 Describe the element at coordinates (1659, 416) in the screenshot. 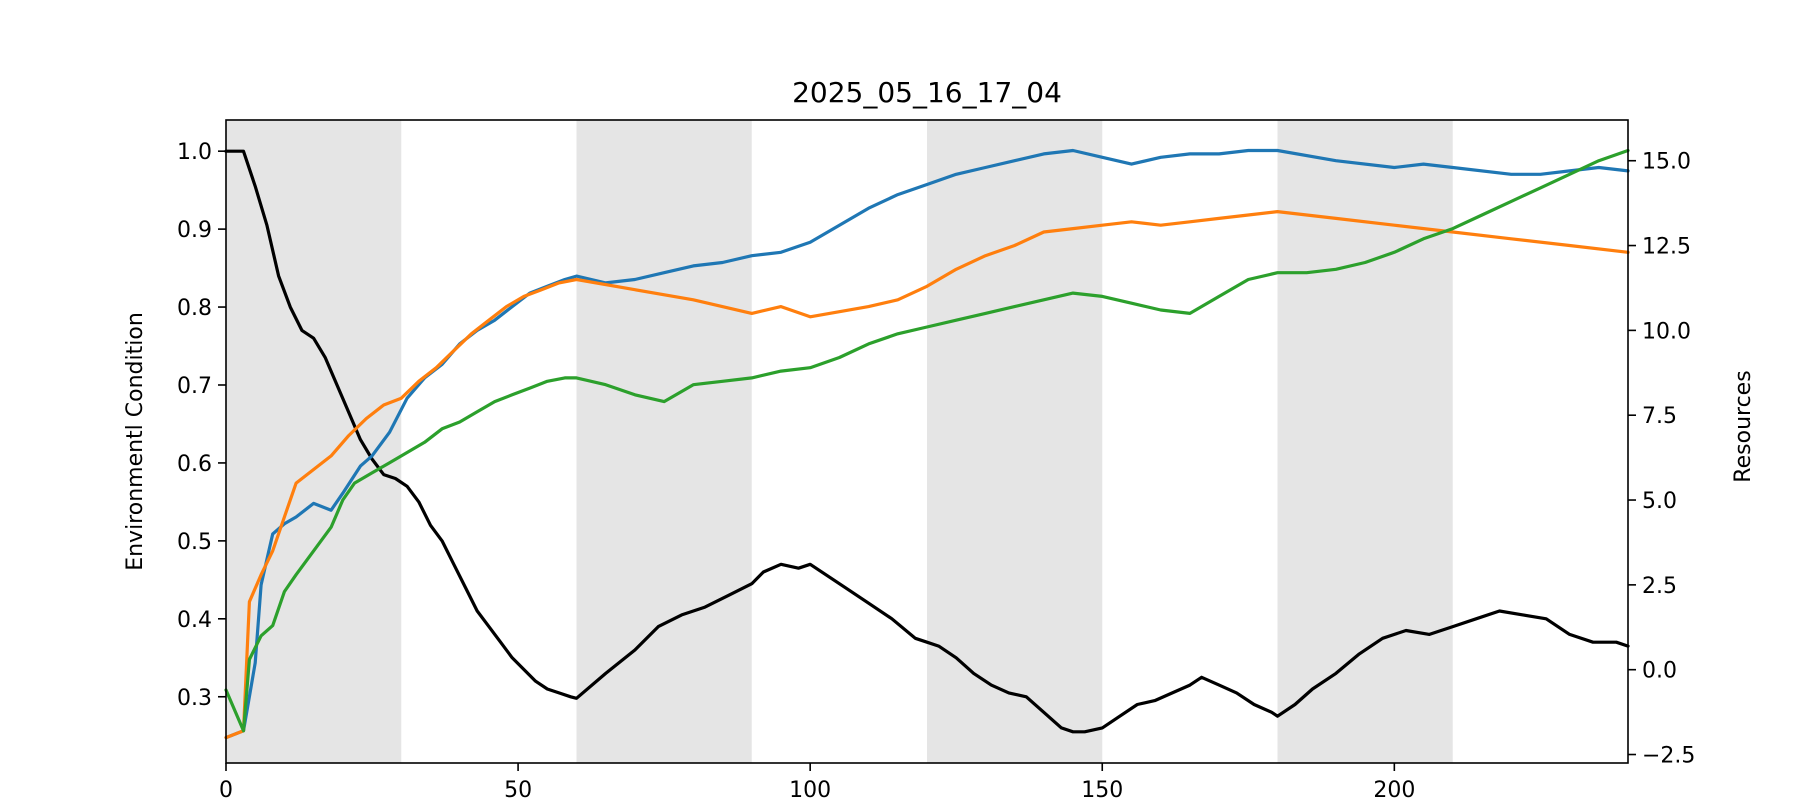

I see `y2-tick-label: 7.5` at that location.